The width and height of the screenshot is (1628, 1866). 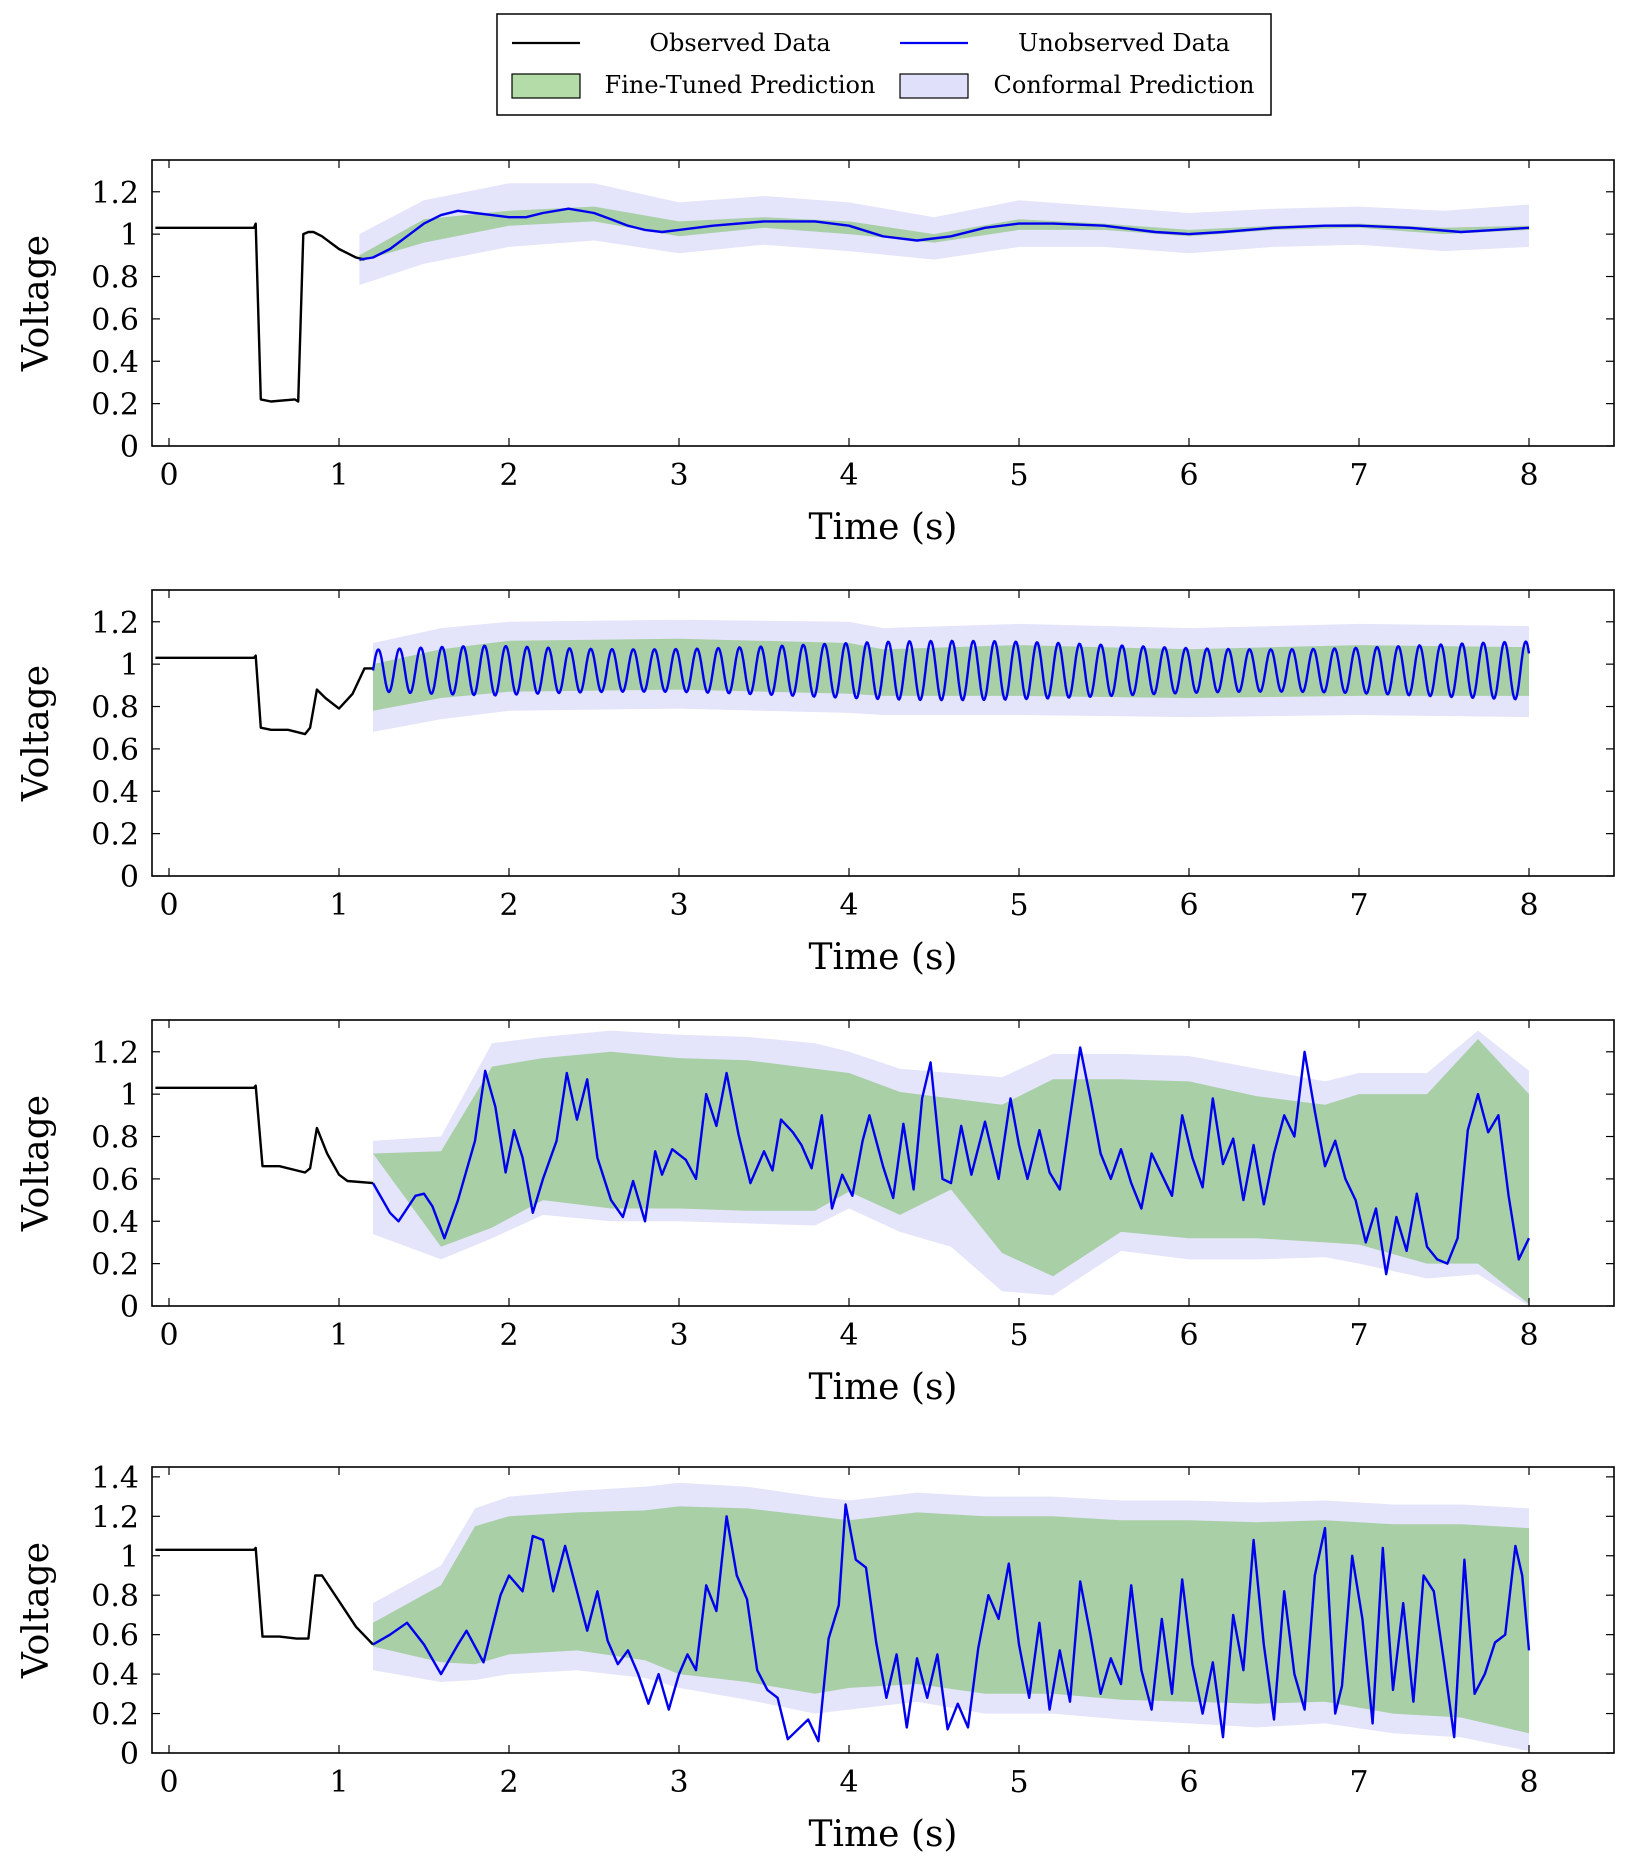 I want to click on legend-fine-tuned-swatch, so click(x=546, y=86).